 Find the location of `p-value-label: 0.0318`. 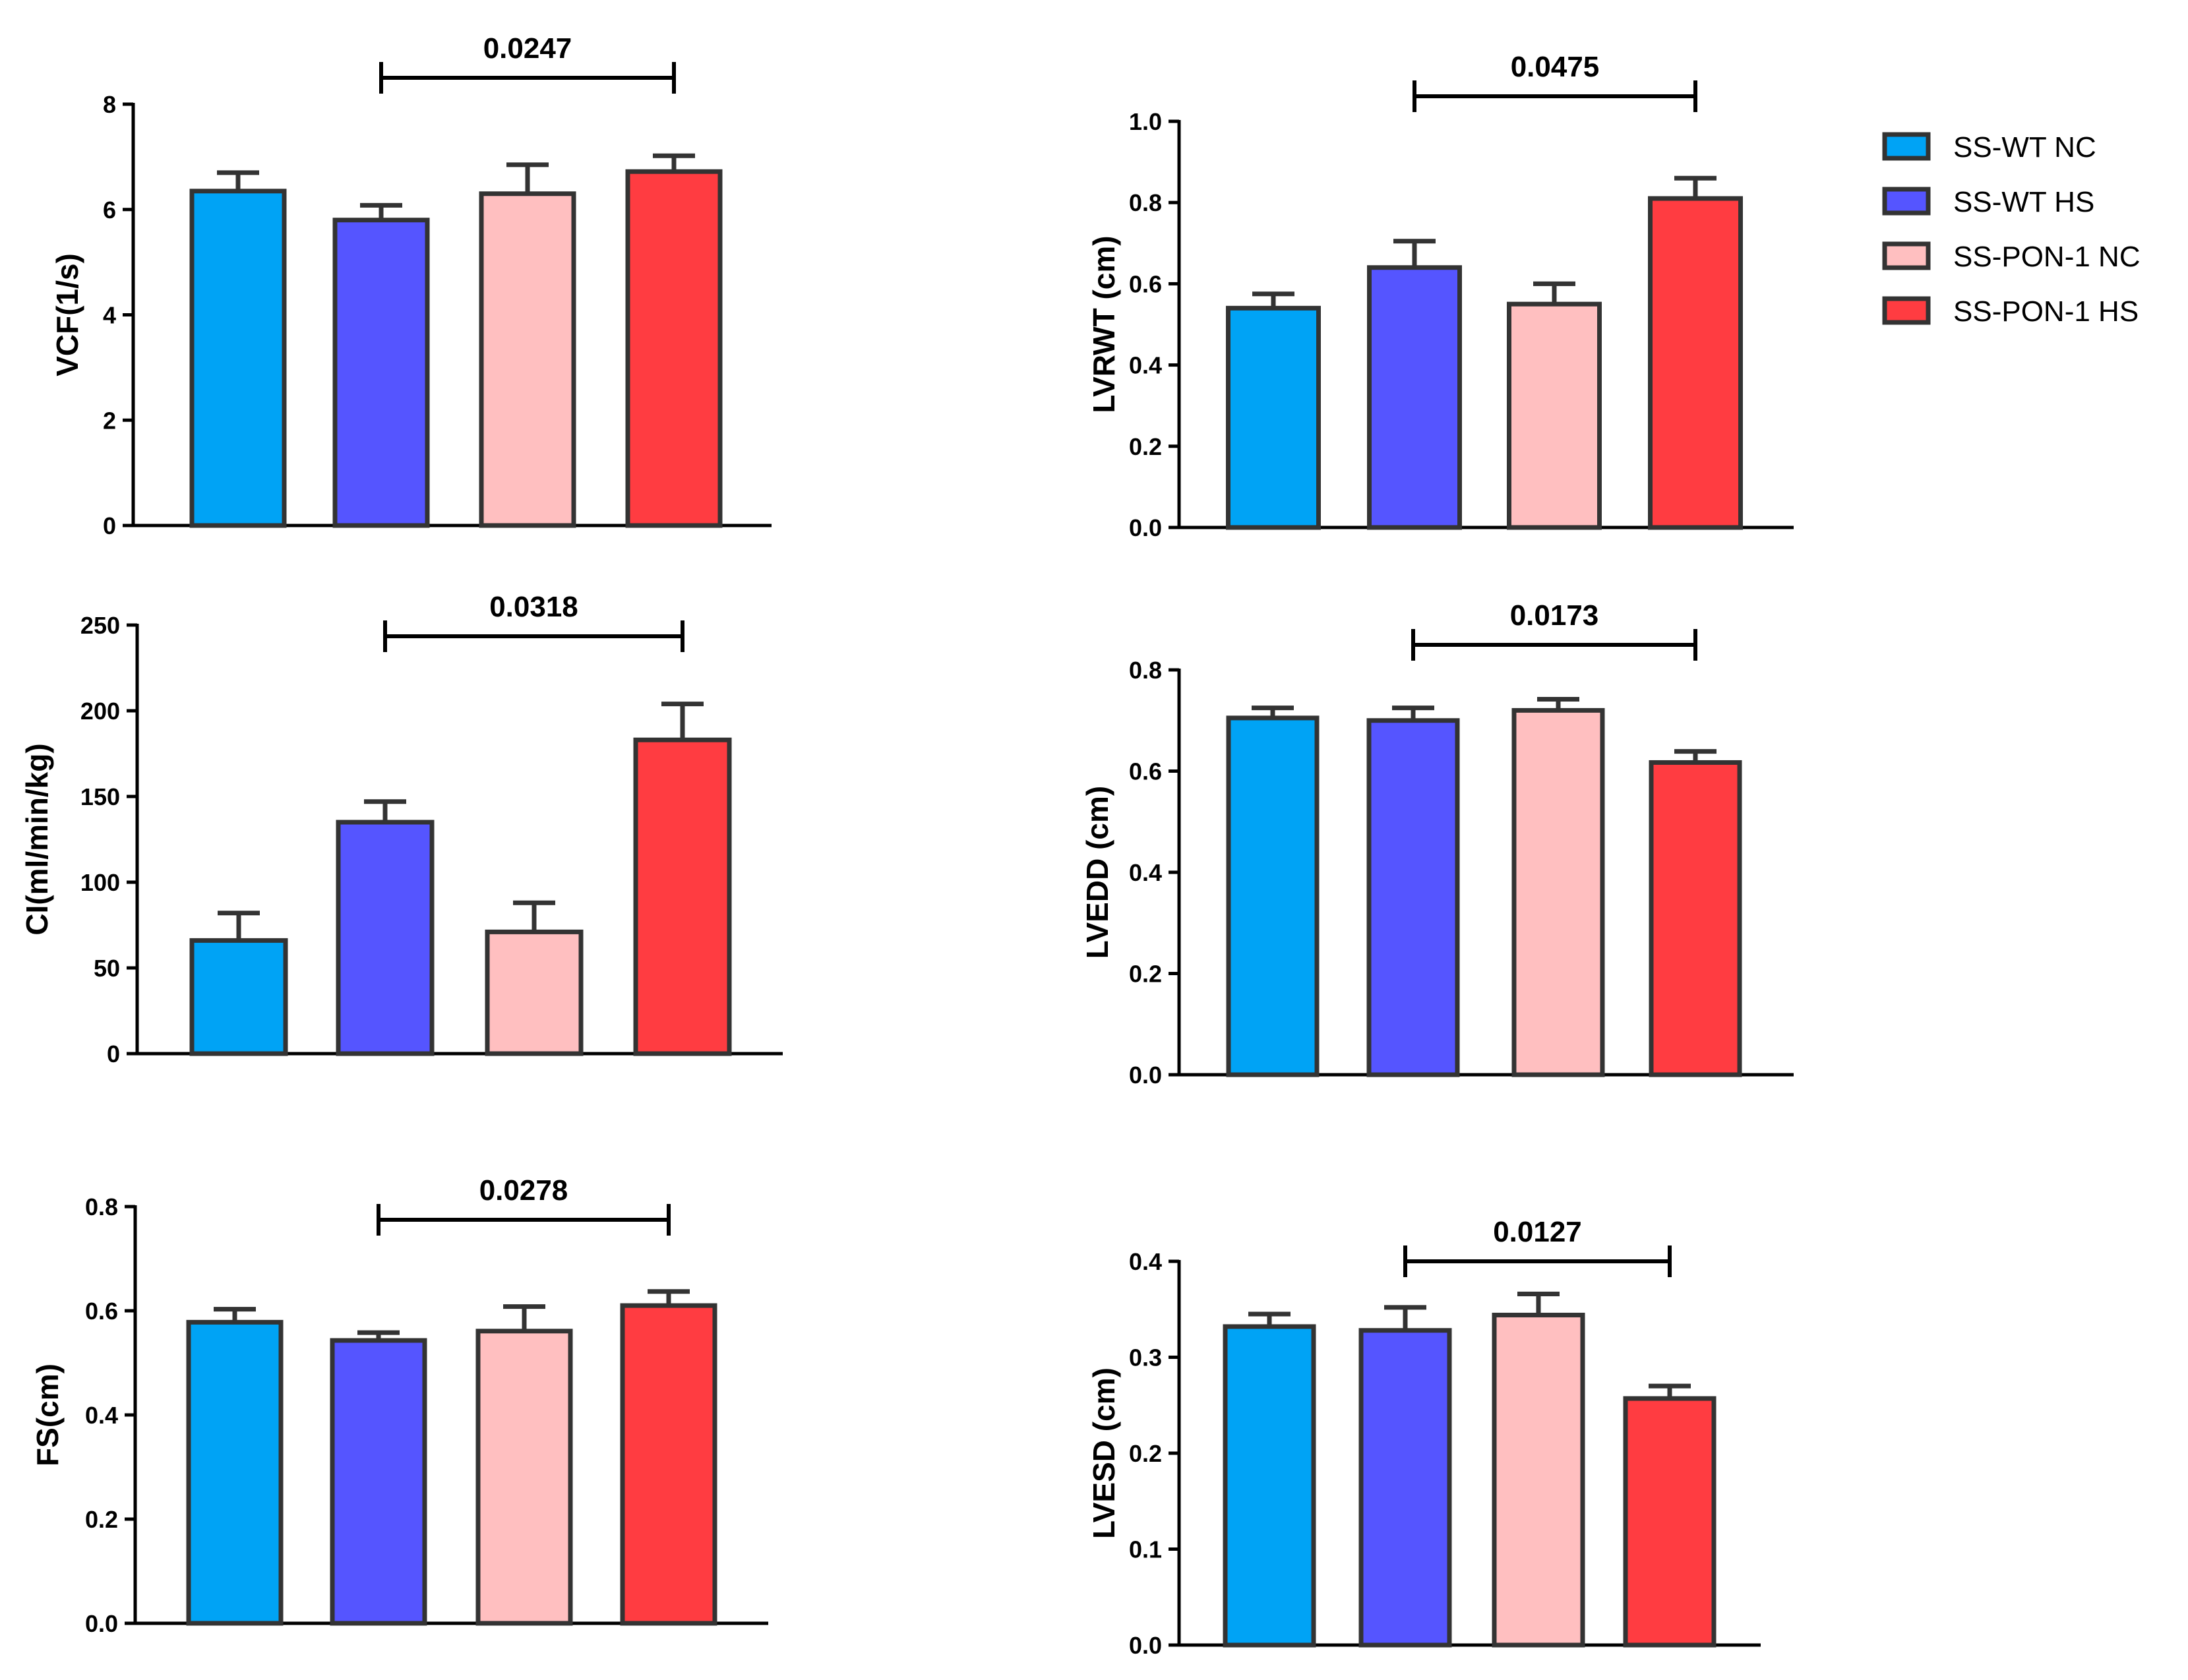

p-value-label: 0.0318 is located at coordinates (533, 607).